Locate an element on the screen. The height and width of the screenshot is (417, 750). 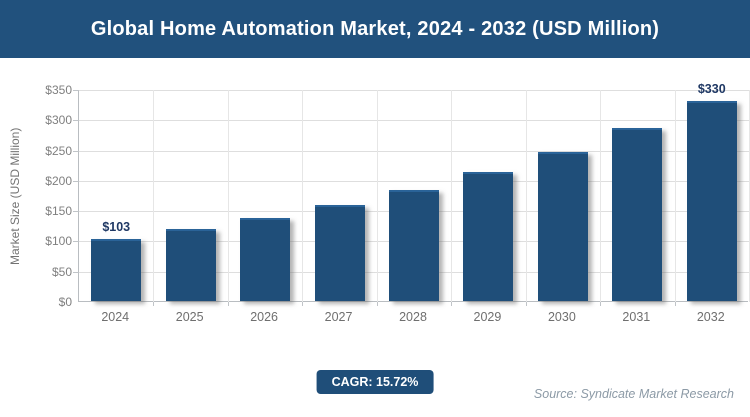
cagr-badge: CAGR: 15.72% is located at coordinates (375, 382).